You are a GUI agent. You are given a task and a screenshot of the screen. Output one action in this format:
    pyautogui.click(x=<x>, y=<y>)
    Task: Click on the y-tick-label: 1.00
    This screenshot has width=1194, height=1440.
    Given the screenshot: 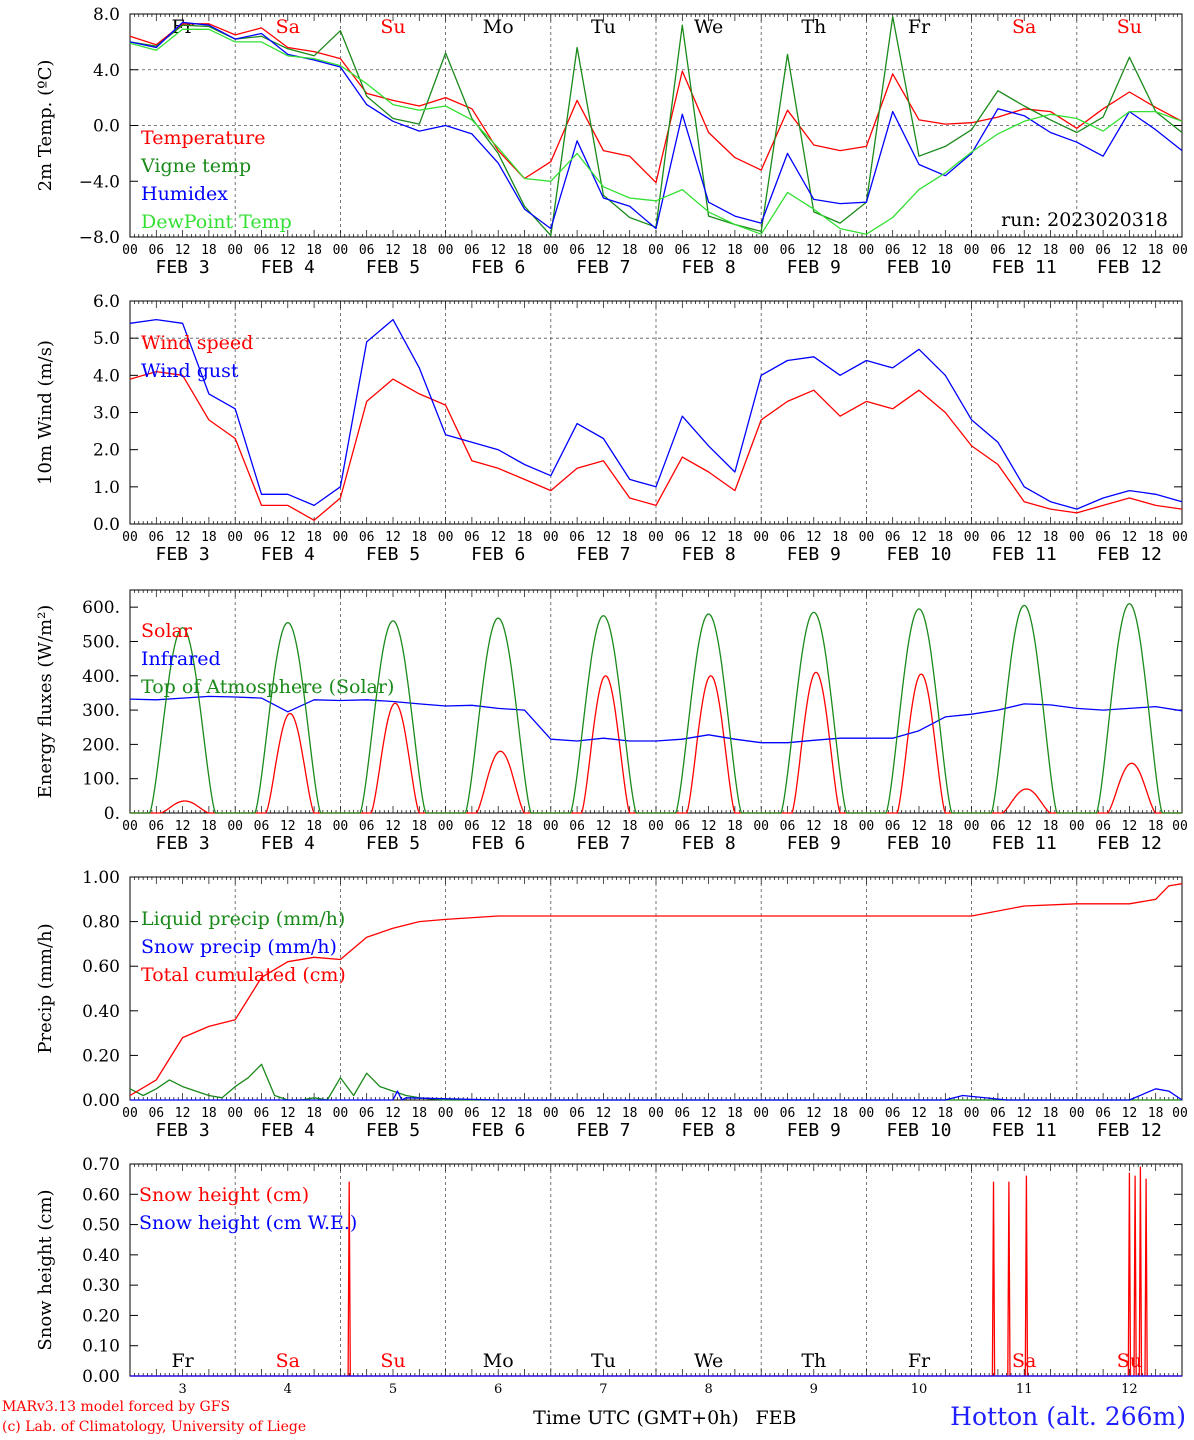 What is the action you would take?
    pyautogui.click(x=101, y=878)
    